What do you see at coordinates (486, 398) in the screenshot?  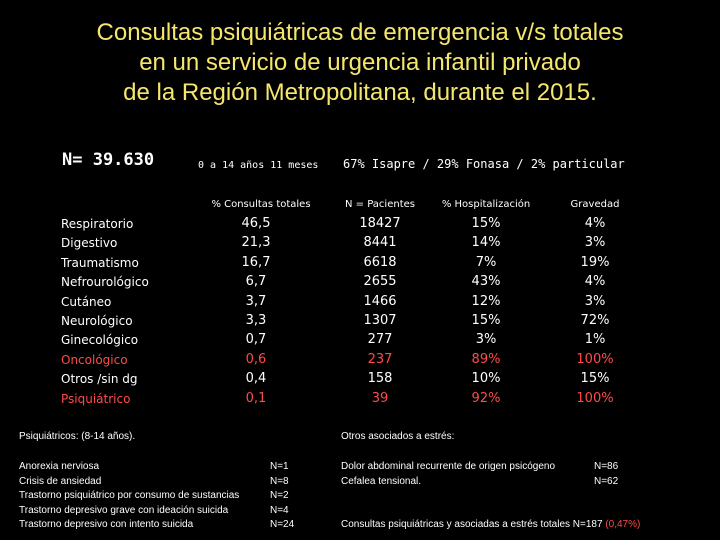 I see `cell-pct-hospitalizacion: 92%` at bounding box center [486, 398].